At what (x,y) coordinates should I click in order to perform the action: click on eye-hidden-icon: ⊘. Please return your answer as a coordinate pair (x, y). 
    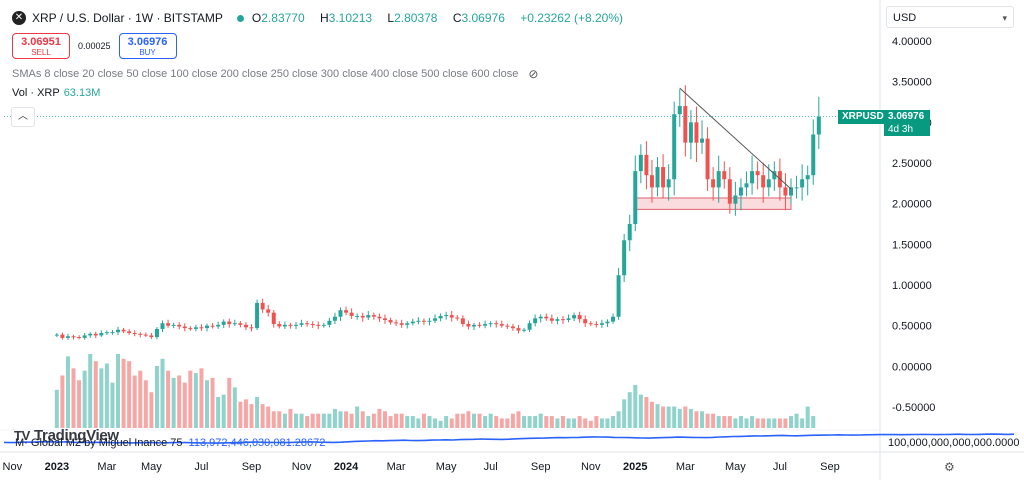
    Looking at the image, I should click on (533, 74).